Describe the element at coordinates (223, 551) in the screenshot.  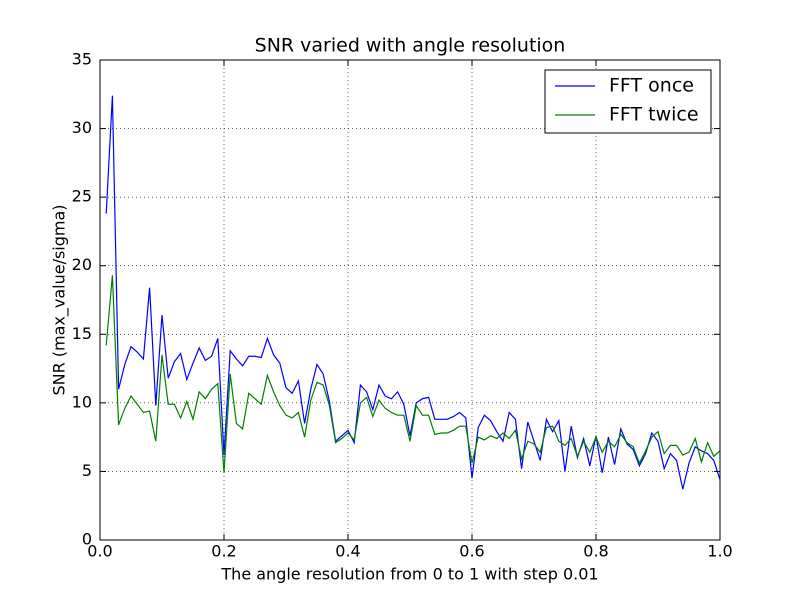
I see `x-tick-label: 0.2` at that location.